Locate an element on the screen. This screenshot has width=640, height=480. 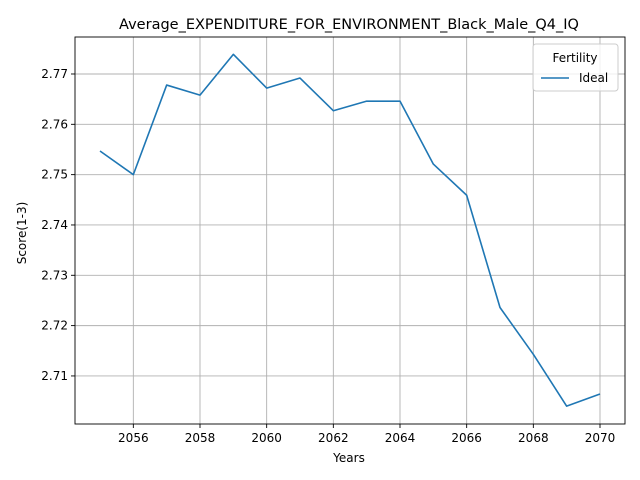
legend-title: Fertility is located at coordinates (574, 58).